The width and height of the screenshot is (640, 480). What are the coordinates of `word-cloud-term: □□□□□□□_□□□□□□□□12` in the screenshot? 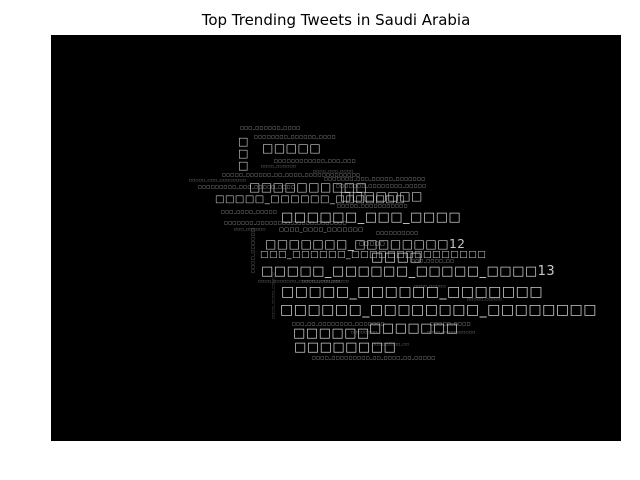 It's located at (365, 244).